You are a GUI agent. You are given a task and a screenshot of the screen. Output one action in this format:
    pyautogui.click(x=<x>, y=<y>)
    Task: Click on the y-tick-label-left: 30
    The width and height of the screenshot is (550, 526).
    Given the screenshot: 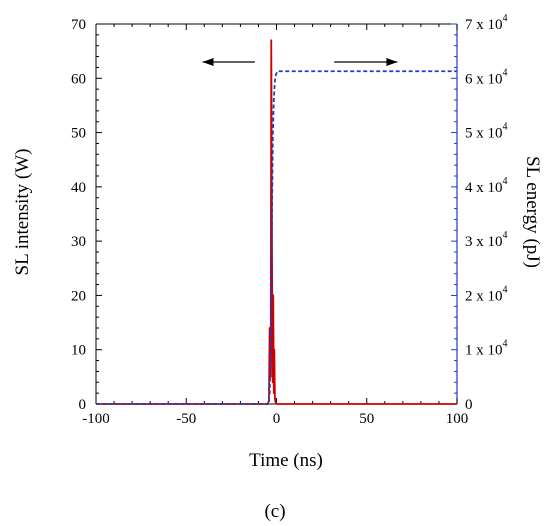 What is the action you would take?
    pyautogui.click(x=78, y=242)
    